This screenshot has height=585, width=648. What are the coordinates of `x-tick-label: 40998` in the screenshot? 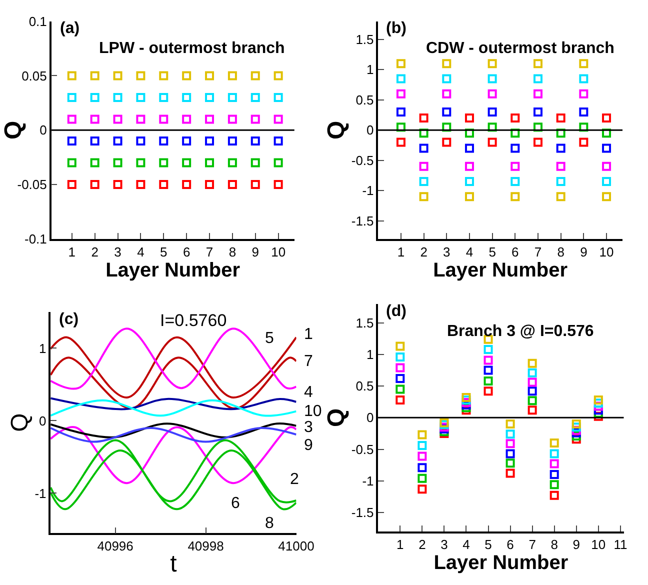 It's located at (206, 546).